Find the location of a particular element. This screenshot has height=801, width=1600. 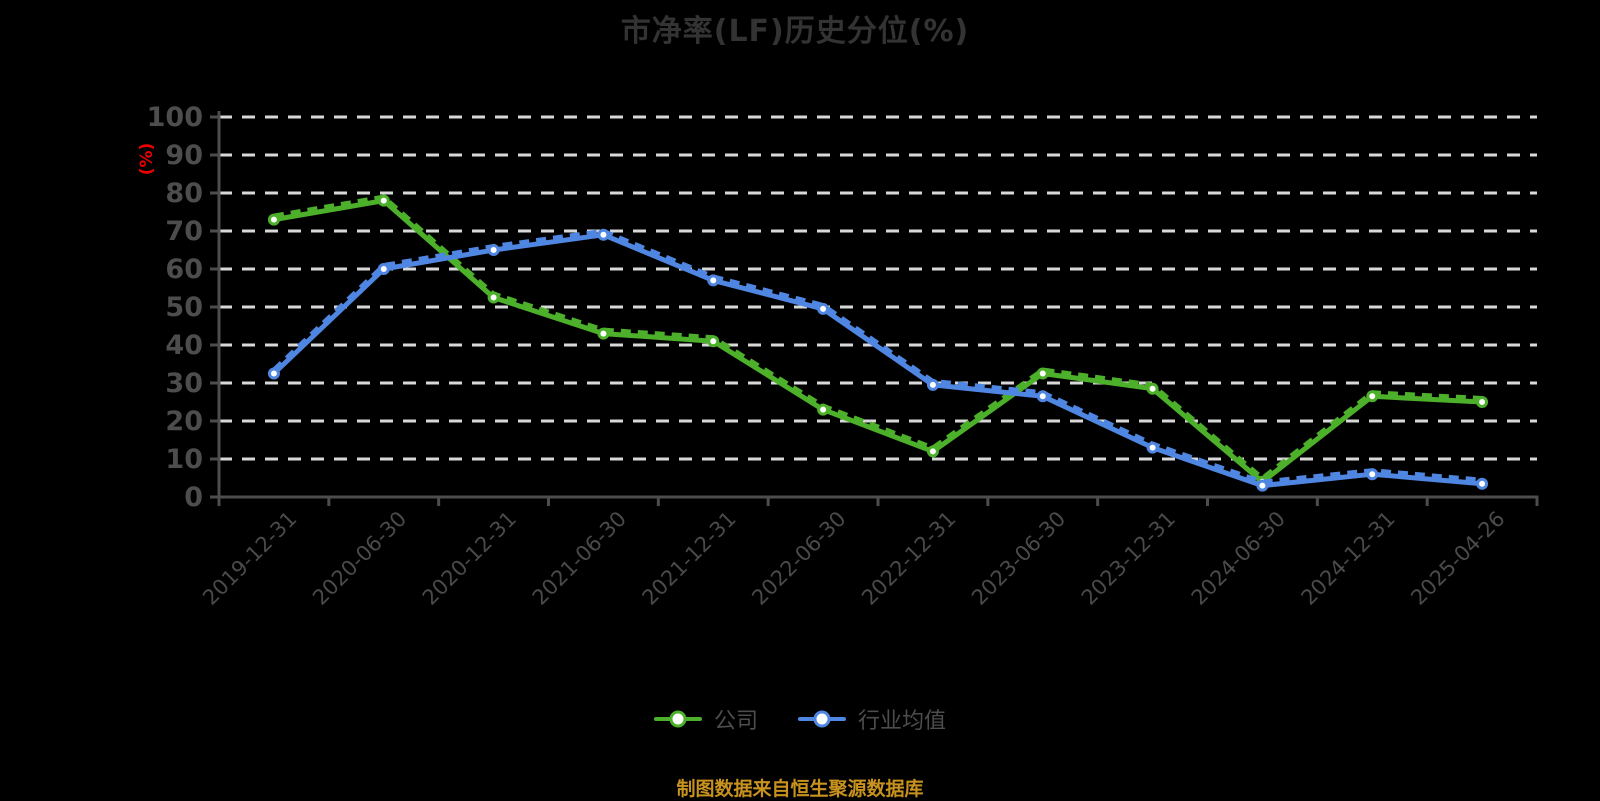

y-tick-label-70: 70 is located at coordinates (184, 231).